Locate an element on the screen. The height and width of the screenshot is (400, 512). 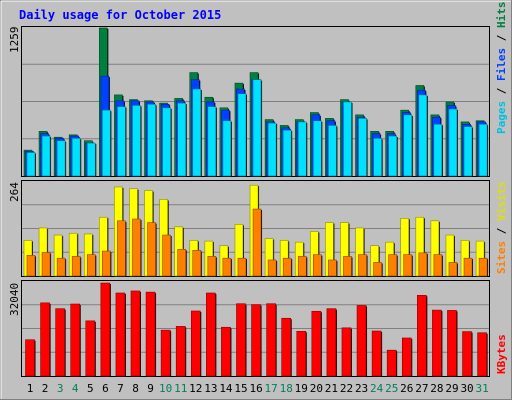
day-label-4: 4 is located at coordinates (75, 388).